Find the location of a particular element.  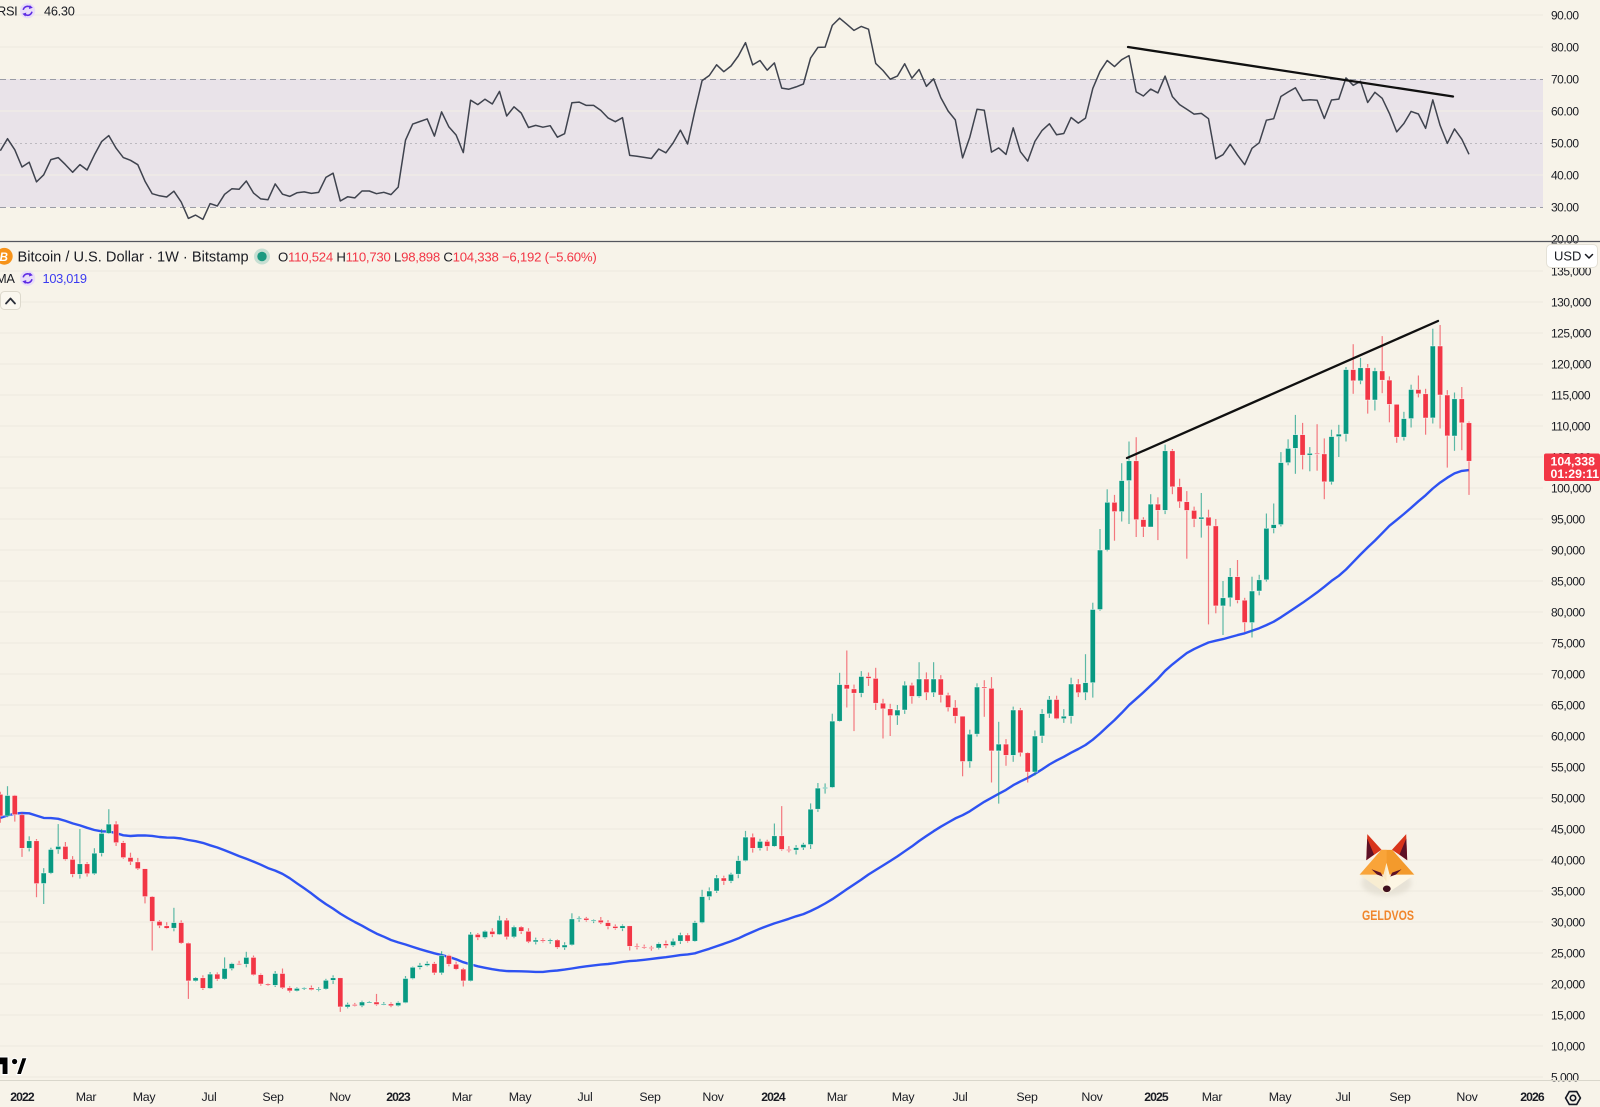

svg-text:Bitcoin / U.S. Dollar · 1W · B: Bitcoin / U.S. Dollar · 1W · Bitstamp is located at coordinates (133, 258).